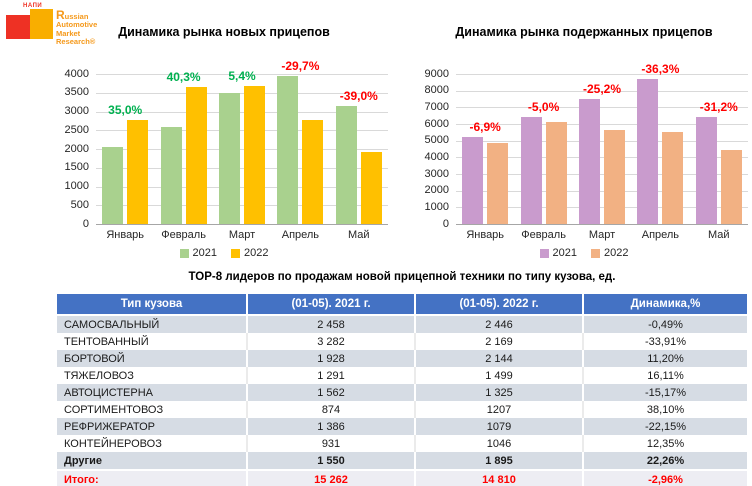 Image resolution: width=752 pixels, height=486 pixels. What do you see at coordinates (152, 375) in the screenshot?
I see `table-cell: ТЯЖЕЛОВОЗ` at bounding box center [152, 375].